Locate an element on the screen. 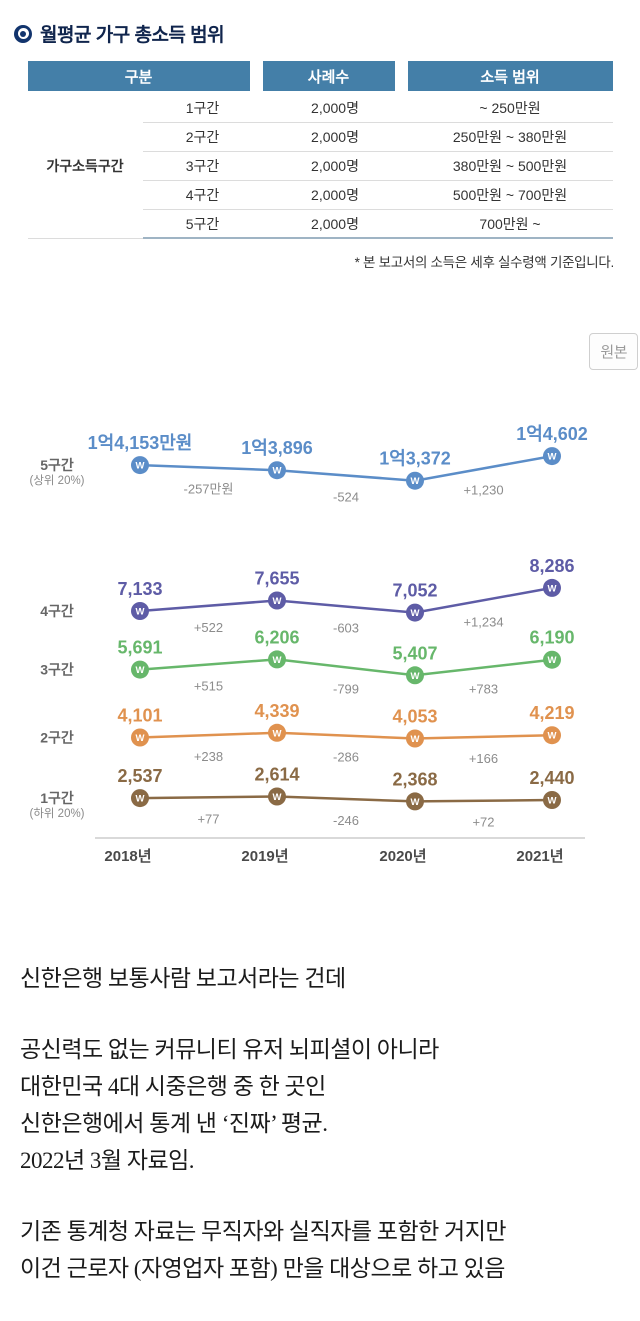  table-cell-range: 380만원 ~ 500만원 is located at coordinates (510, 166).